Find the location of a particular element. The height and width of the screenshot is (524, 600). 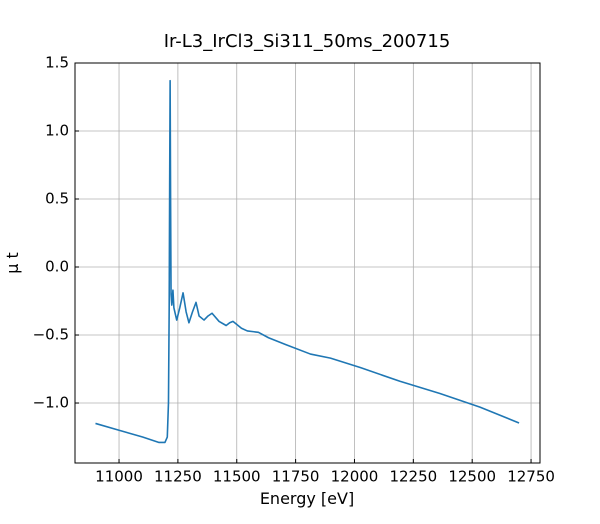

x-tick-label: 12750 is located at coordinates (531, 477).